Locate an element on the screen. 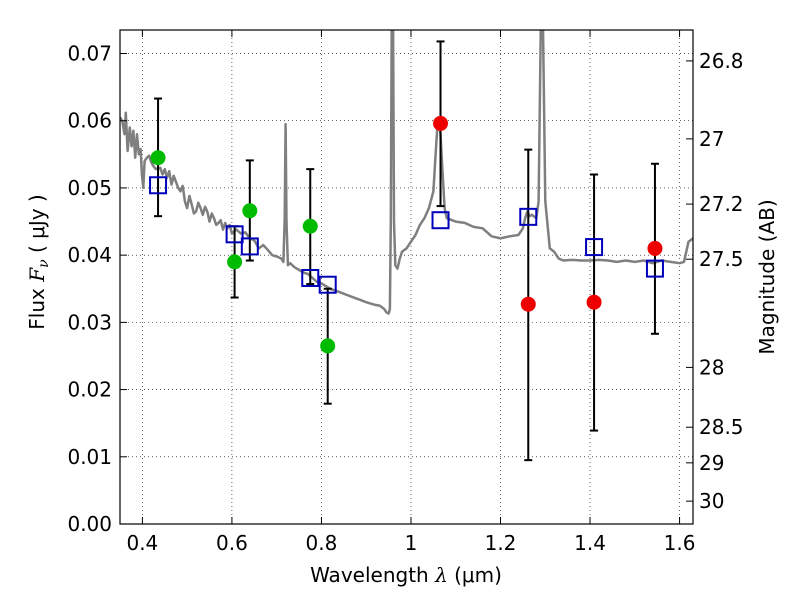  y2-tick-label: 27.2 is located at coordinates (721, 204).